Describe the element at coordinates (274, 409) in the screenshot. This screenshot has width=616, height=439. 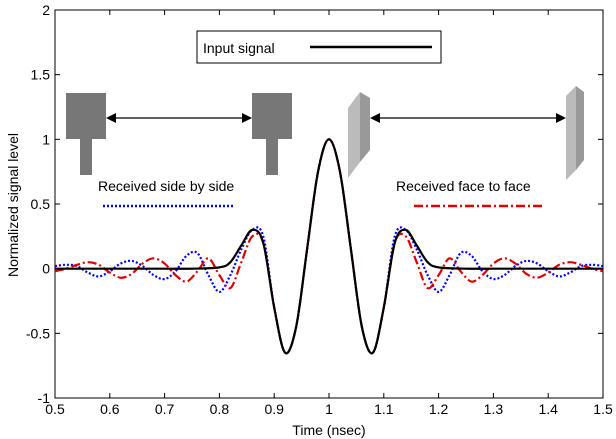
I see `x-tick-label: 0.9` at that location.